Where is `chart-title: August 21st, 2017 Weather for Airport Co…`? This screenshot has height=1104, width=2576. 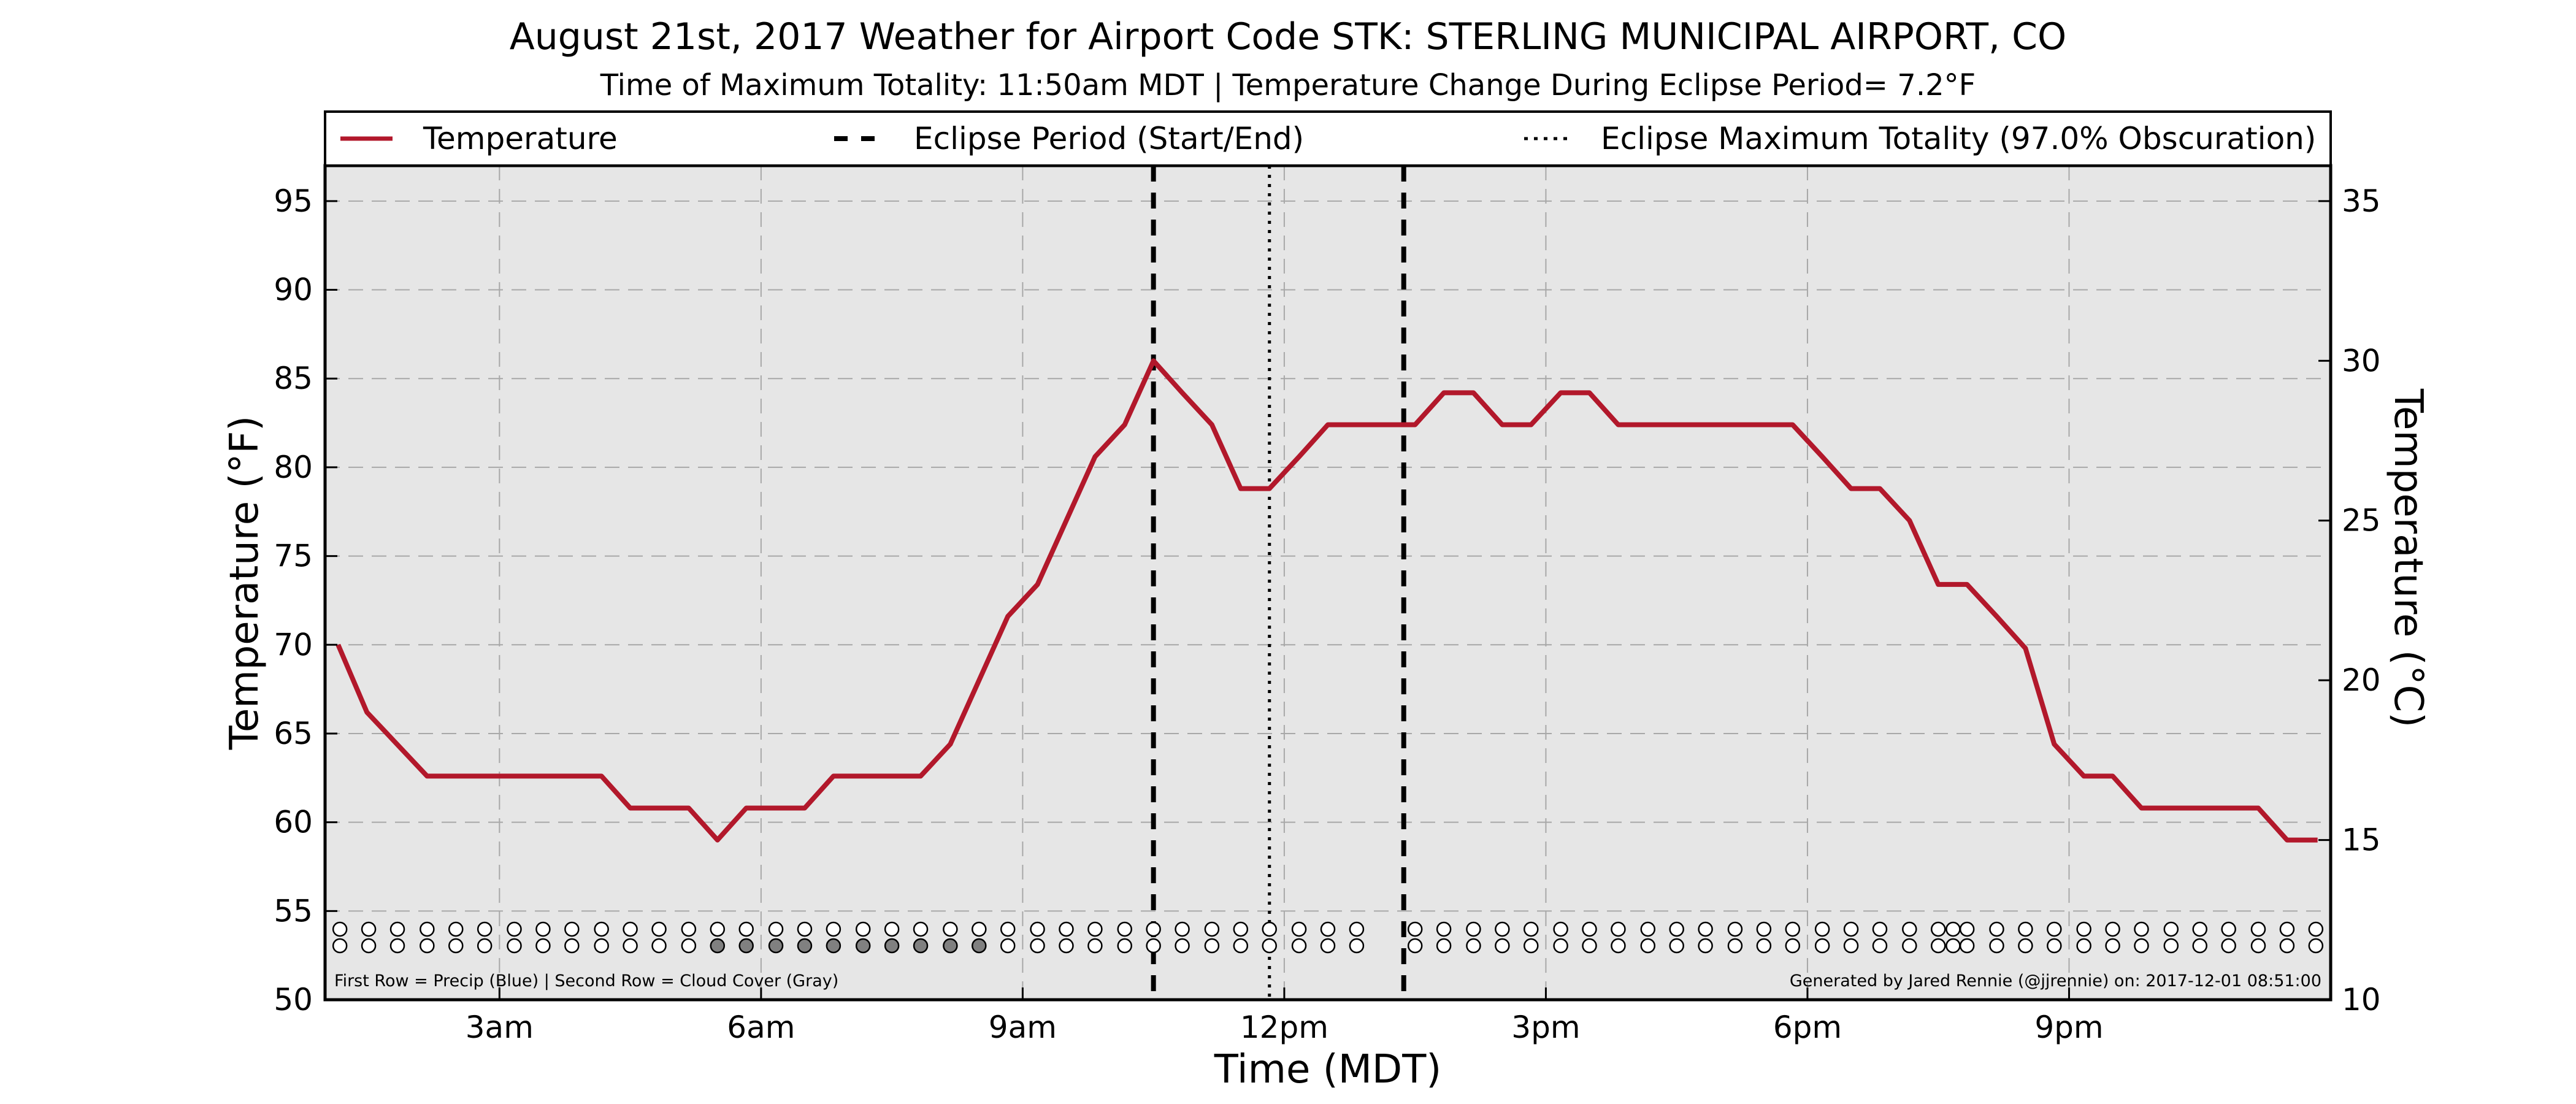 chart-title: August 21st, 2017 Weather for Airport Co… is located at coordinates (1288, 36).